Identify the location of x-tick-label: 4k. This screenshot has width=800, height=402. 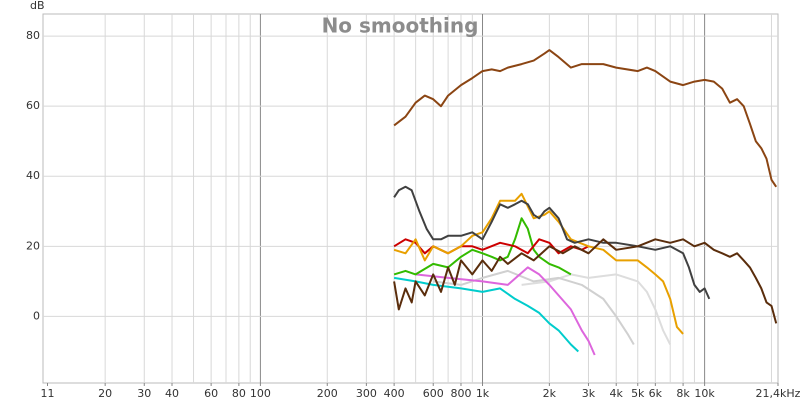
(617, 393).